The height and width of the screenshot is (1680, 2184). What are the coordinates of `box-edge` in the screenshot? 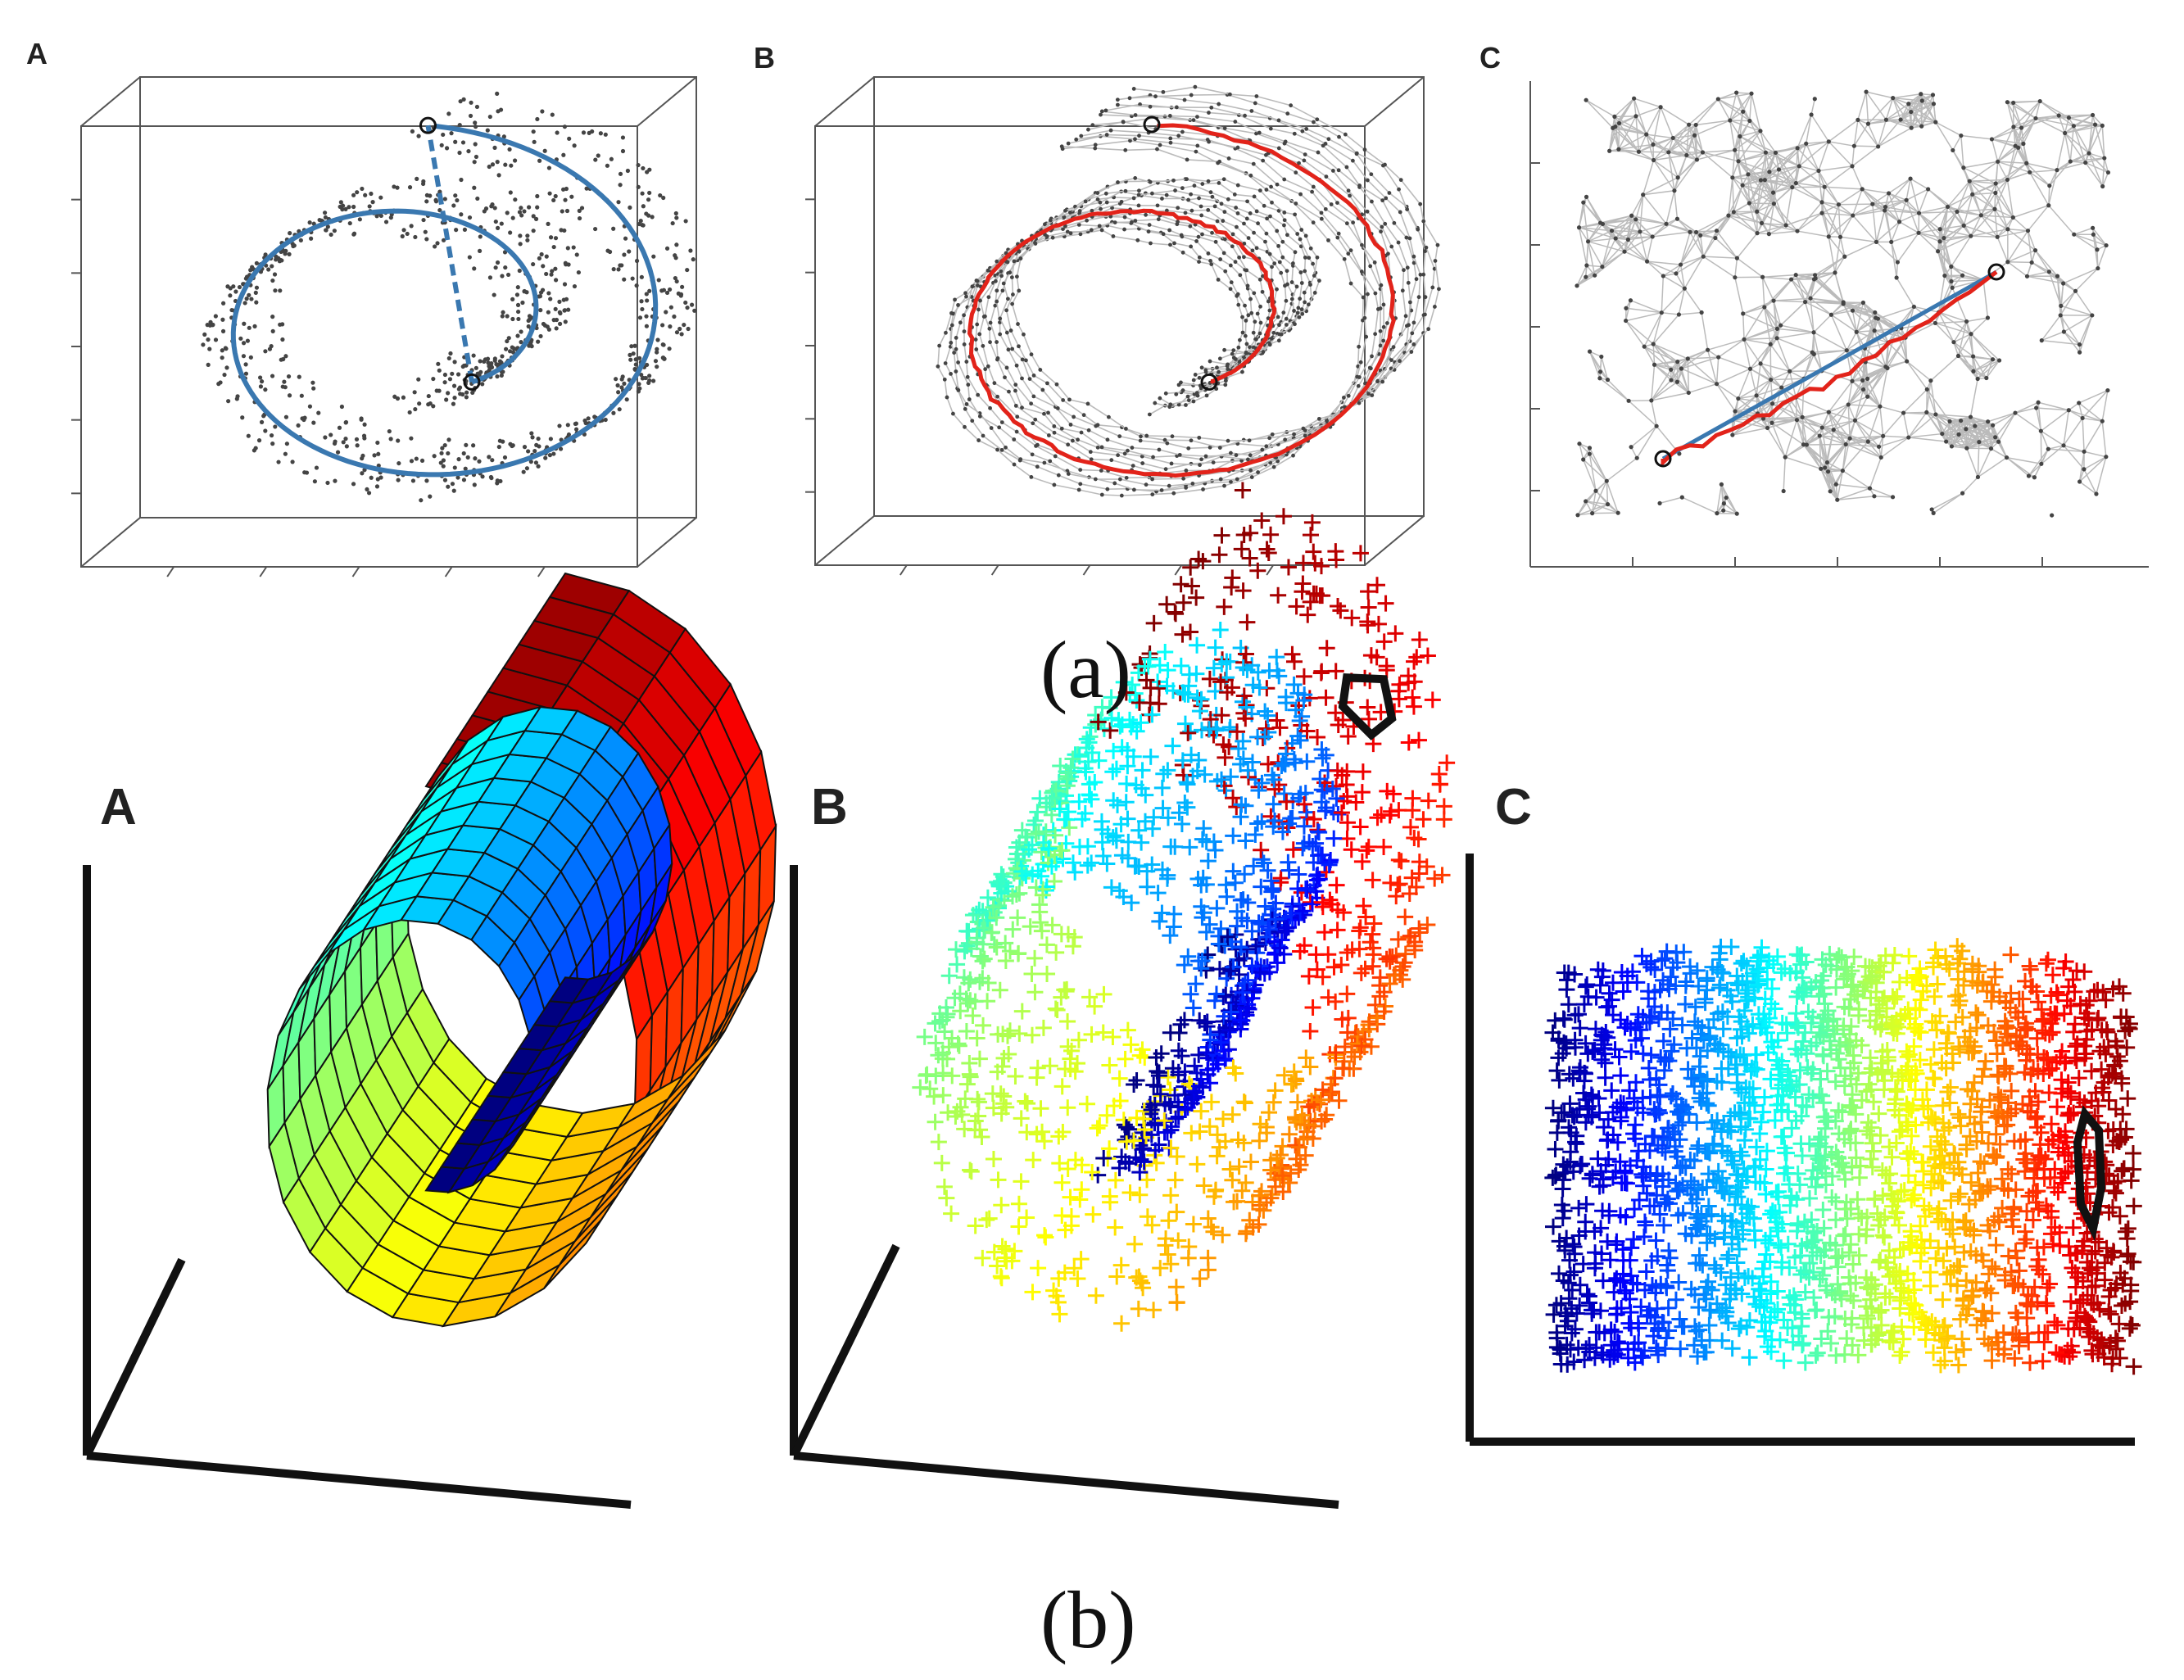 It's located at (110, 101).